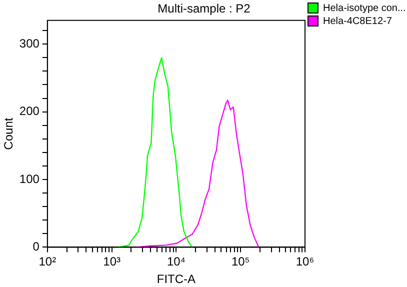  Describe the element at coordinates (9, 133) in the screenshot. I see `y-axis-title: Count` at that location.